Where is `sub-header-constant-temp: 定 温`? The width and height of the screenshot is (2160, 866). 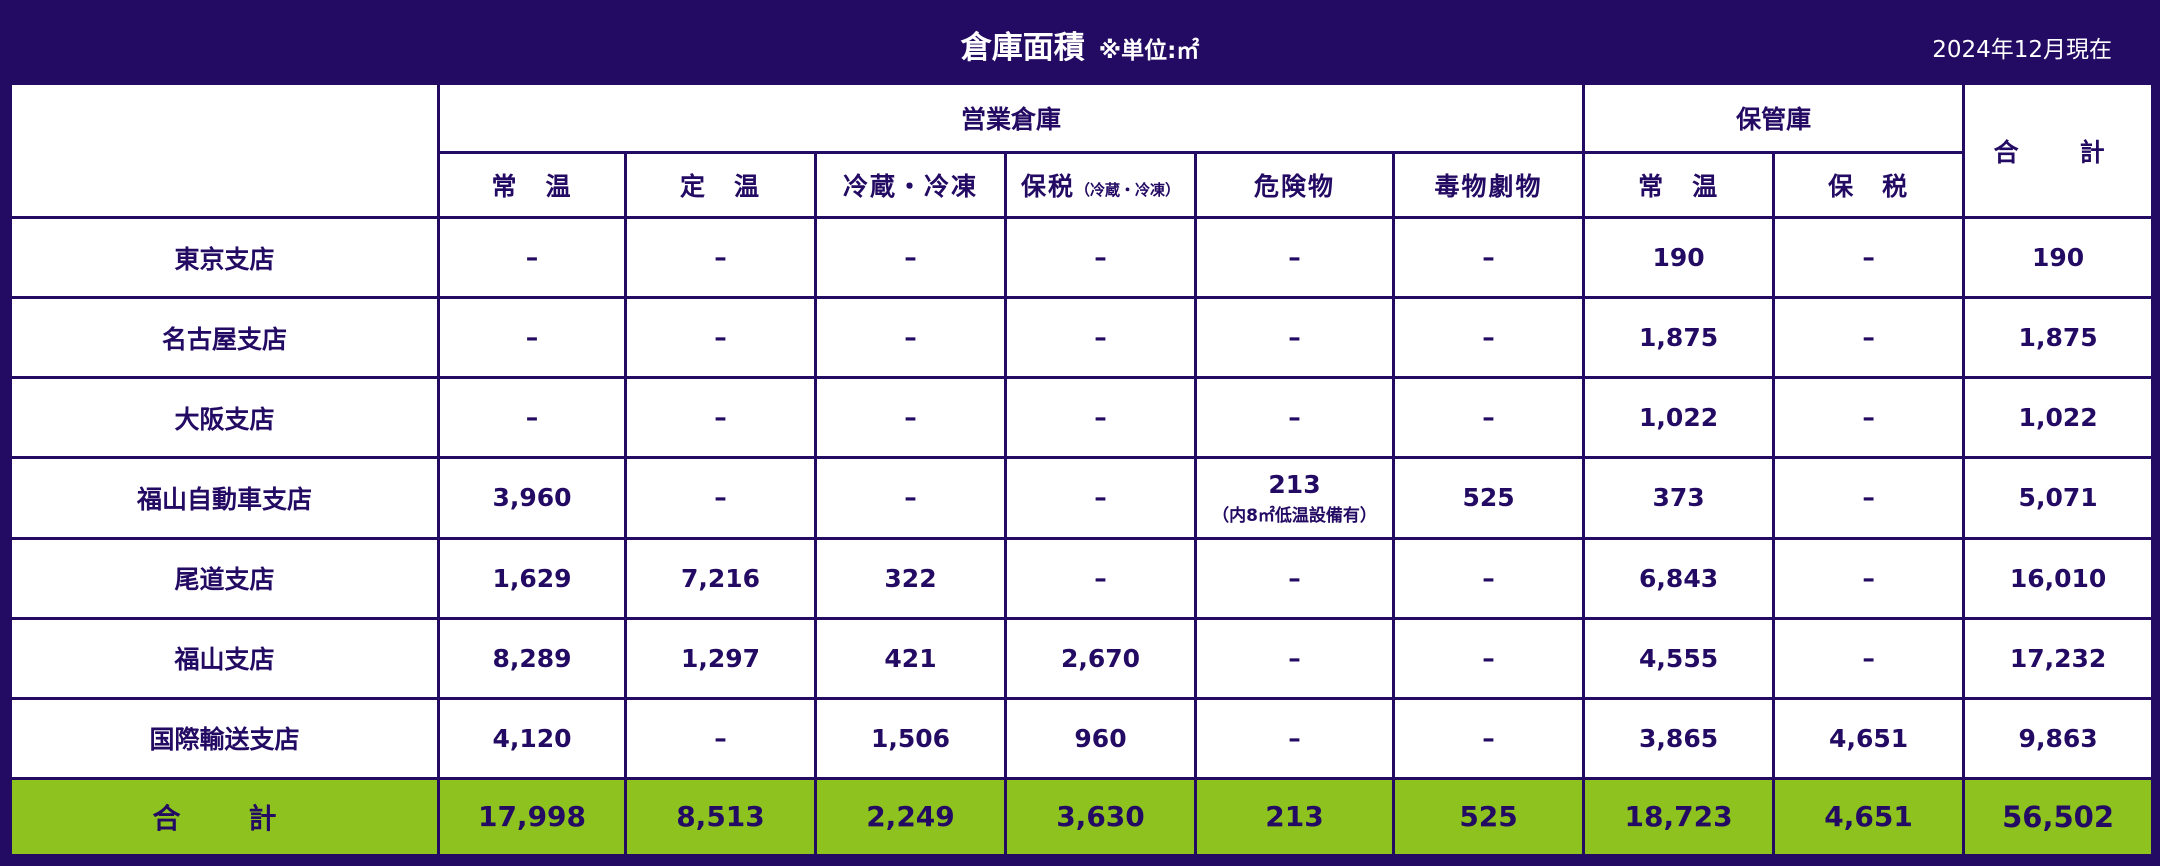 sub-header-constant-temp: 定 温 is located at coordinates (720, 185).